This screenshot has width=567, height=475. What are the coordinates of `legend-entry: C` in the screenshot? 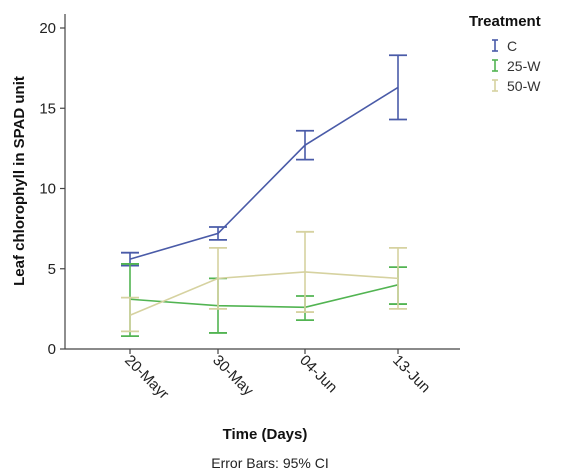 It's located at (504, 46).